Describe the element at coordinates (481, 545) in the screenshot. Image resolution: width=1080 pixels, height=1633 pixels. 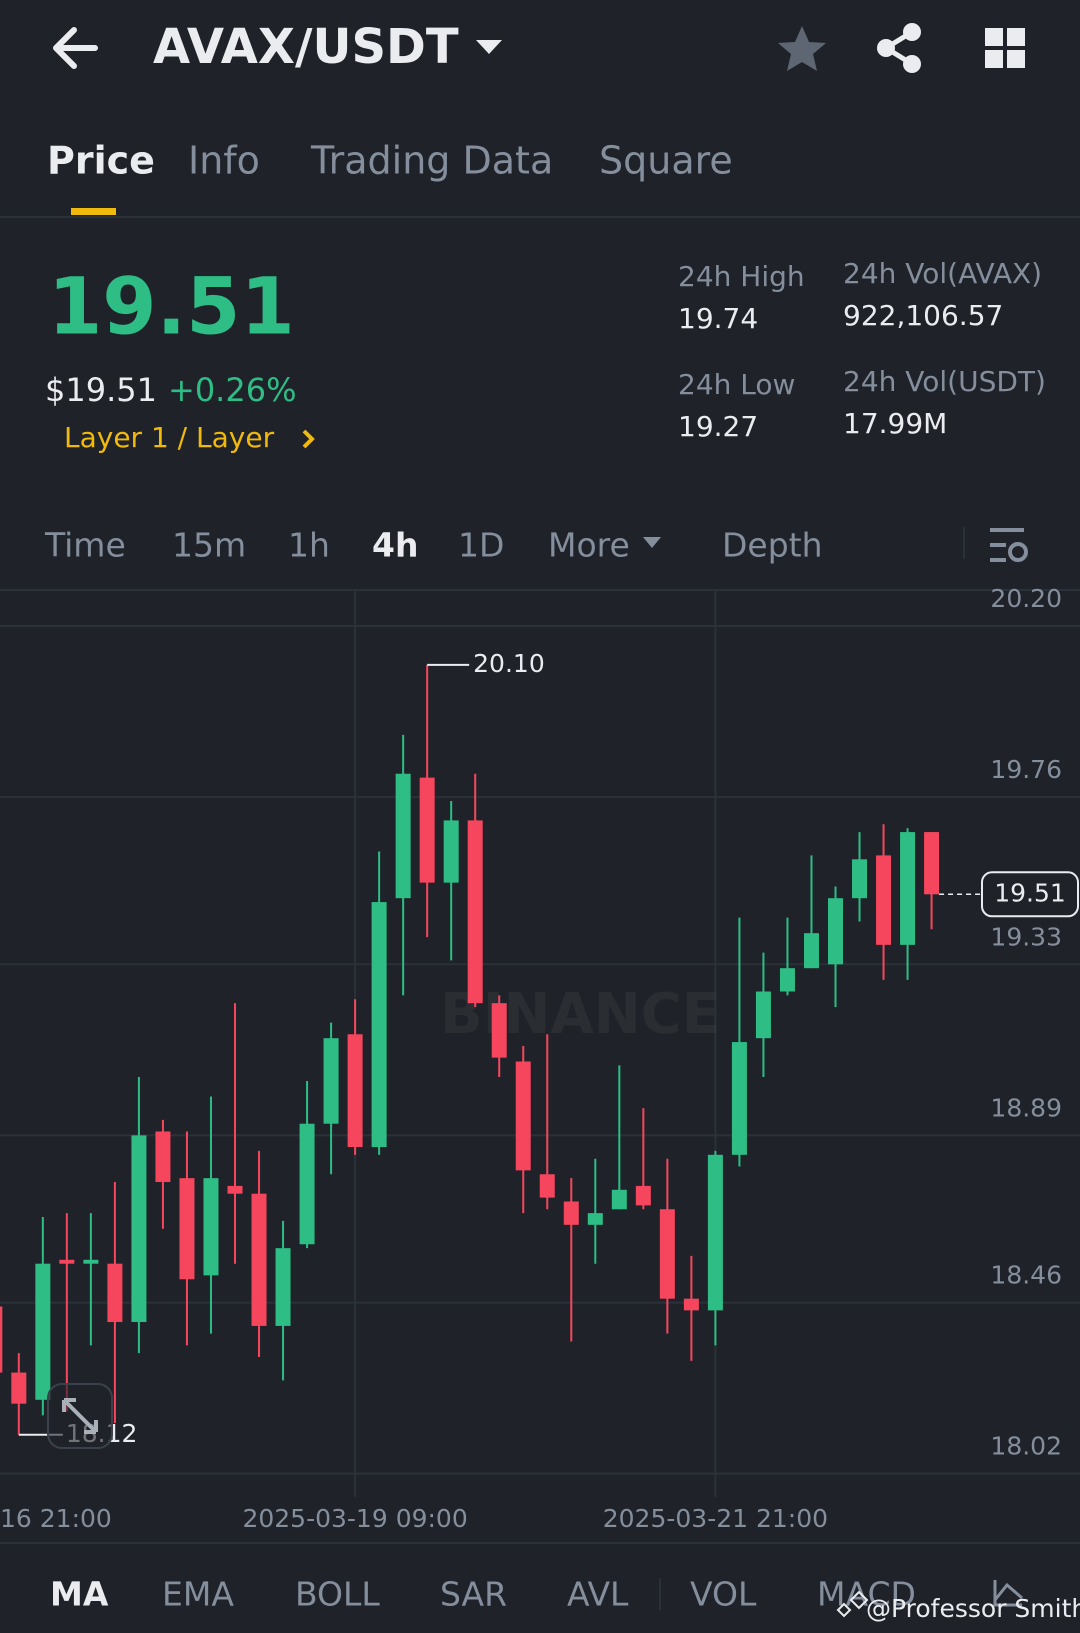
I see `interval: 1D` at that location.